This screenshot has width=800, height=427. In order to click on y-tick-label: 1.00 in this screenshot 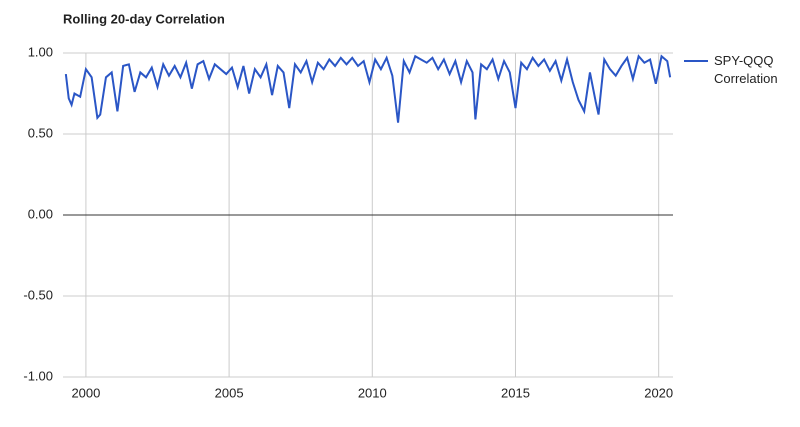, I will do `click(40, 51)`.